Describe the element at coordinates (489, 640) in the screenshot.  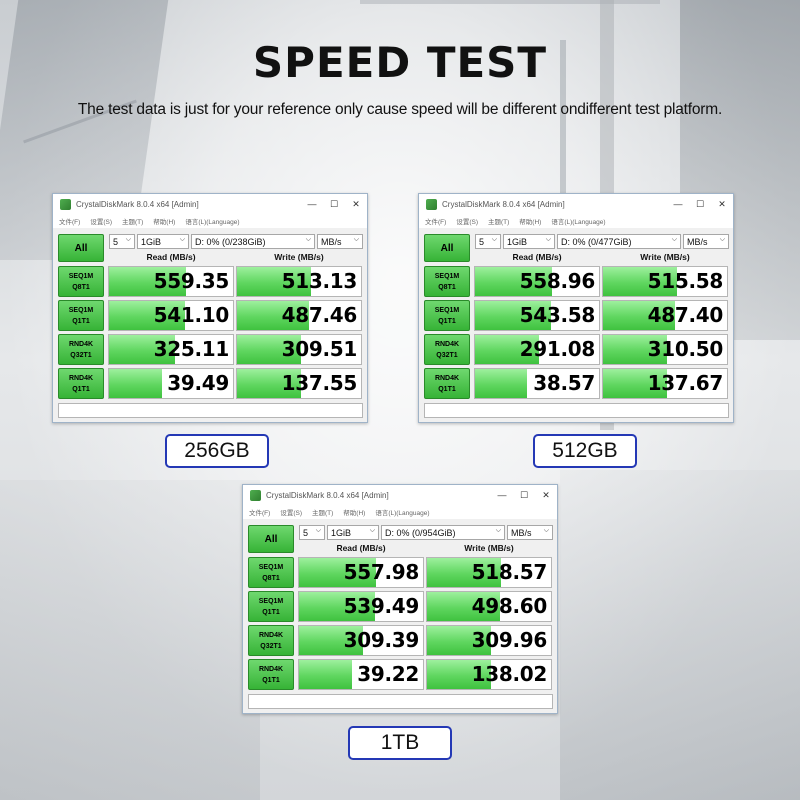
I see `write-result: 309.96` at that location.